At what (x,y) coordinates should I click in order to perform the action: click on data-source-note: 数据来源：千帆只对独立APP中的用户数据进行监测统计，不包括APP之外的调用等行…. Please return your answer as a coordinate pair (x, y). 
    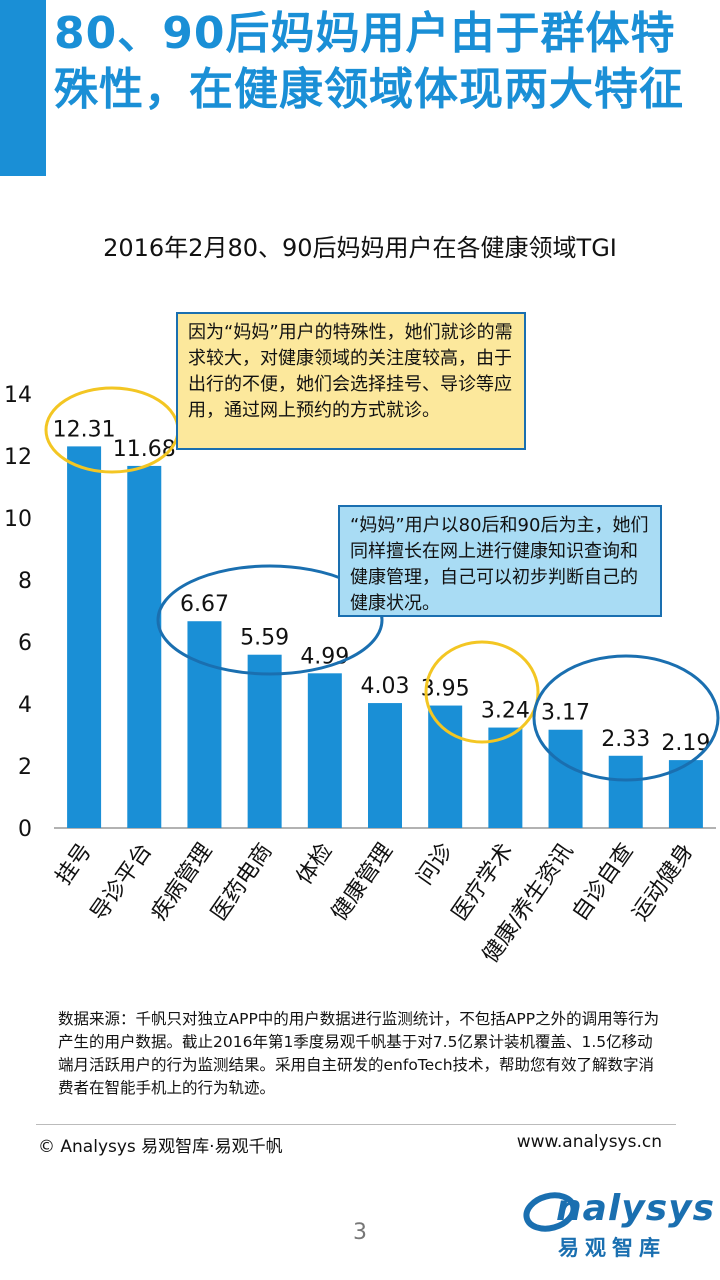
    Looking at the image, I should click on (359, 1053).